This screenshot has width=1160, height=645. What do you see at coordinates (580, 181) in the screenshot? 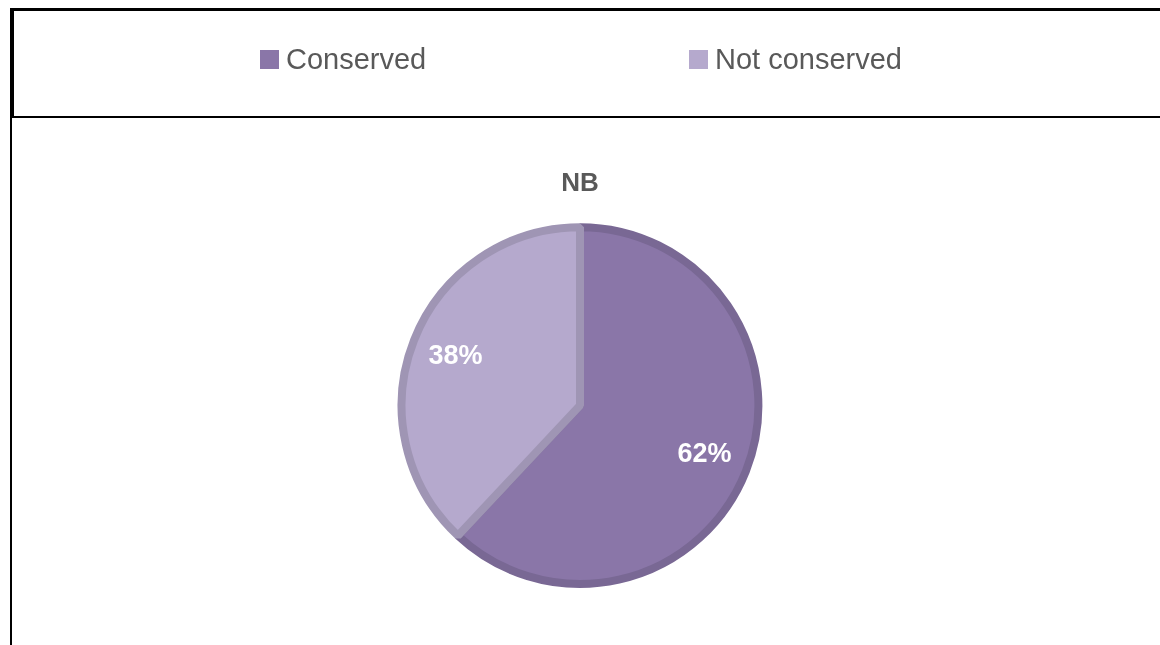
I see `text: NB` at bounding box center [580, 181].